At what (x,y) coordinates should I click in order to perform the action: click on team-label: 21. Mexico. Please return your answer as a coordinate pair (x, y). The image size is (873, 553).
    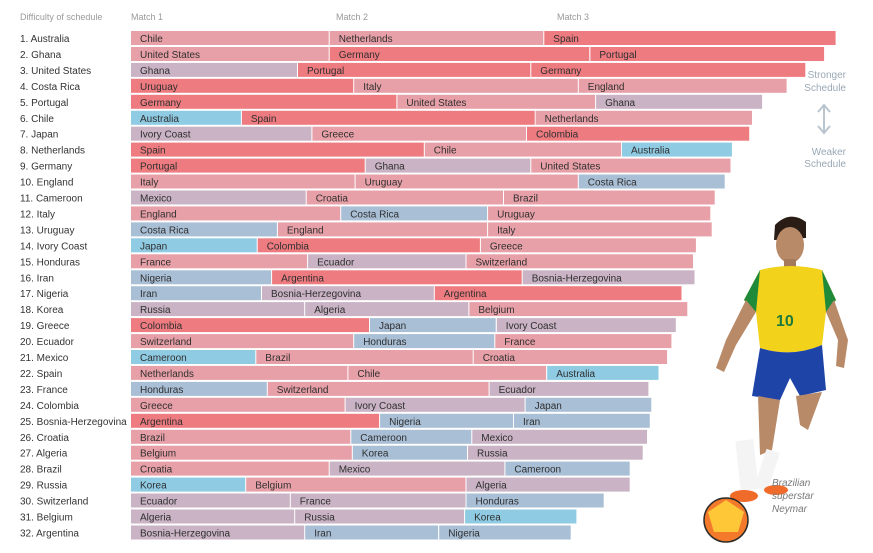
    Looking at the image, I should click on (44, 358).